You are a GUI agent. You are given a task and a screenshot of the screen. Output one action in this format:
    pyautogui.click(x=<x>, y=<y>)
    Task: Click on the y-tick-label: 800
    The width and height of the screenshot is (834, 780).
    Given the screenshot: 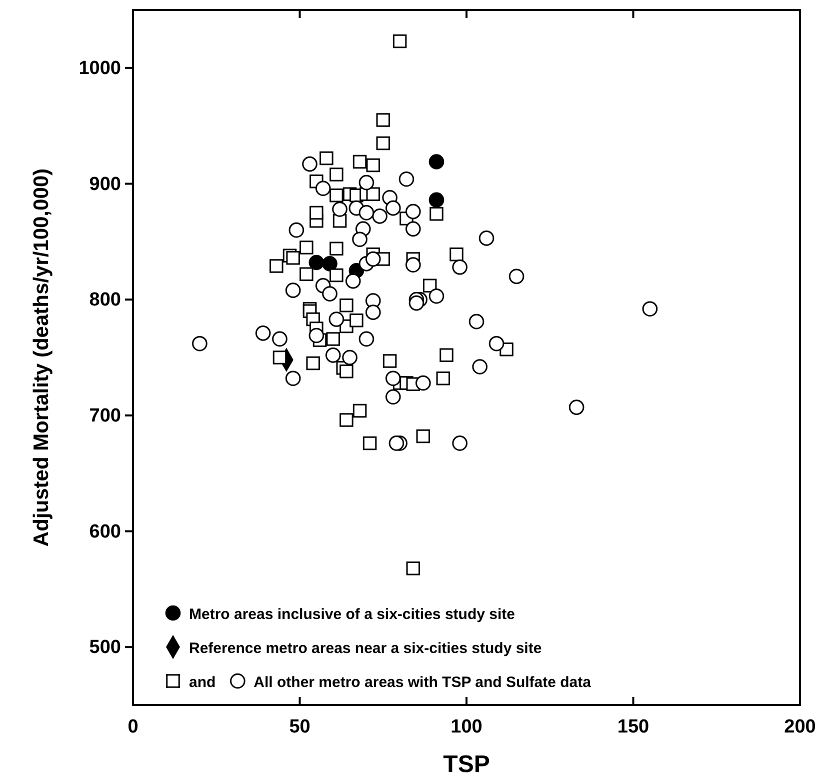 What is the action you would take?
    pyautogui.click(x=105, y=300)
    